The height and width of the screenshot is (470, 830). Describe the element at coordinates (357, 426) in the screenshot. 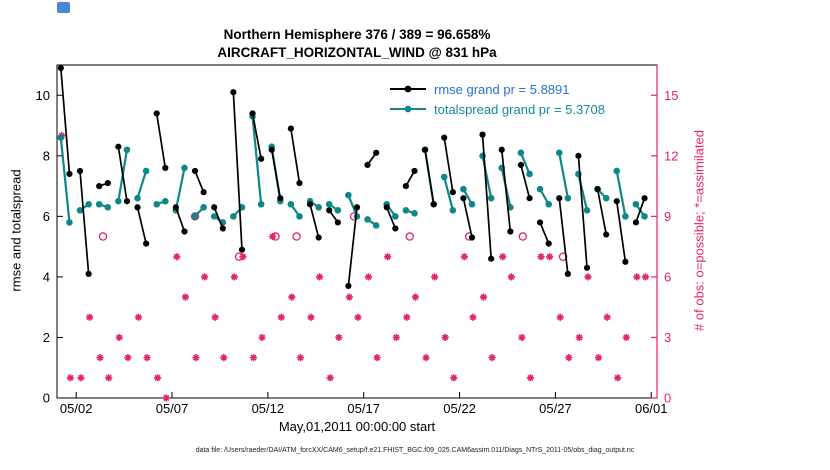

I see `x-axis-label: May,01,2011 00:00:00 start` at that location.